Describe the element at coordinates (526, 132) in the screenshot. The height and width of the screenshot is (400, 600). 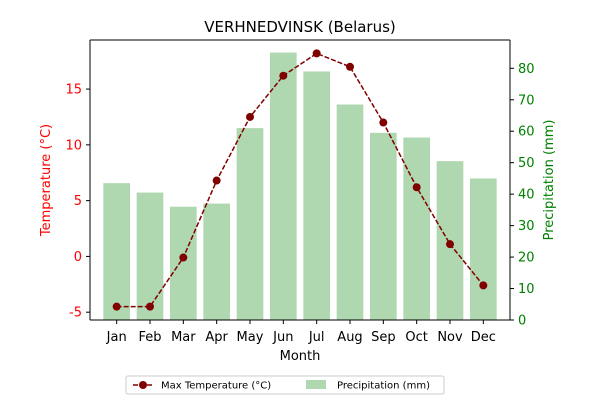
I see `right-tick-label: 60` at that location.